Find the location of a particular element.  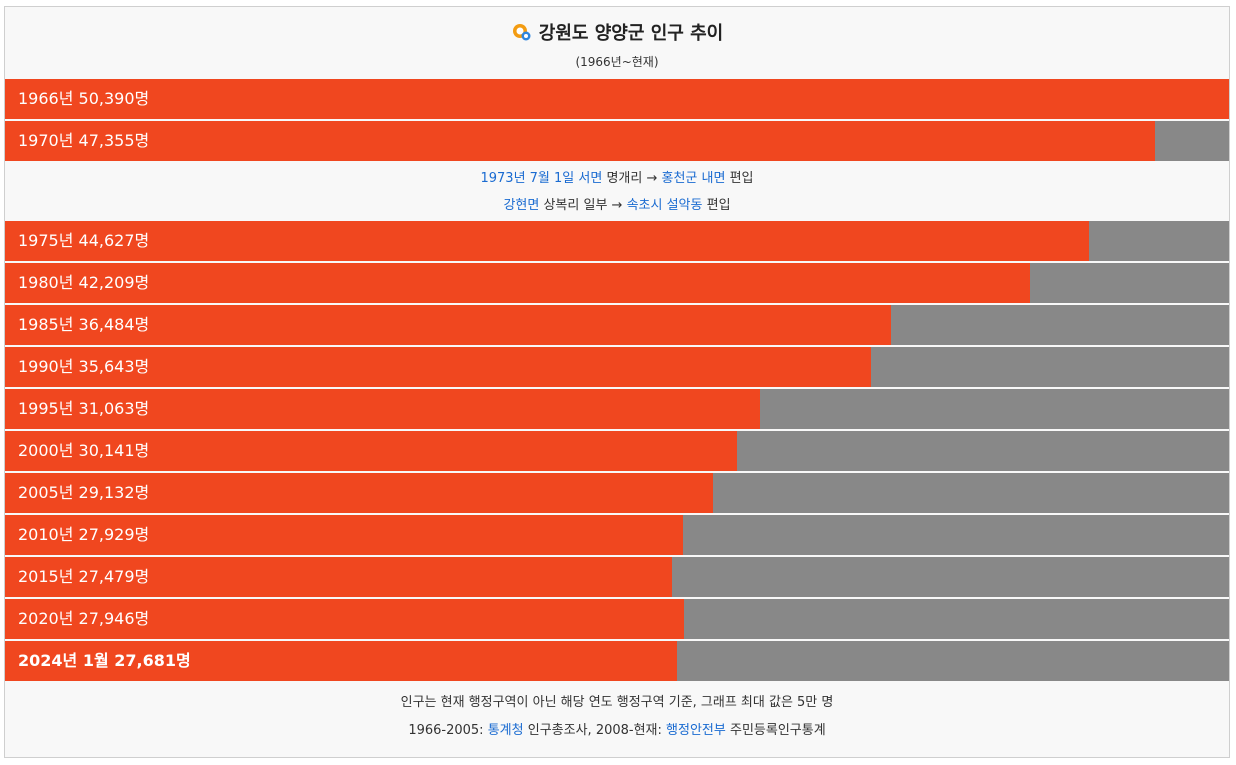

bar-row: 1995년 31,063명 is located at coordinates (617, 409).